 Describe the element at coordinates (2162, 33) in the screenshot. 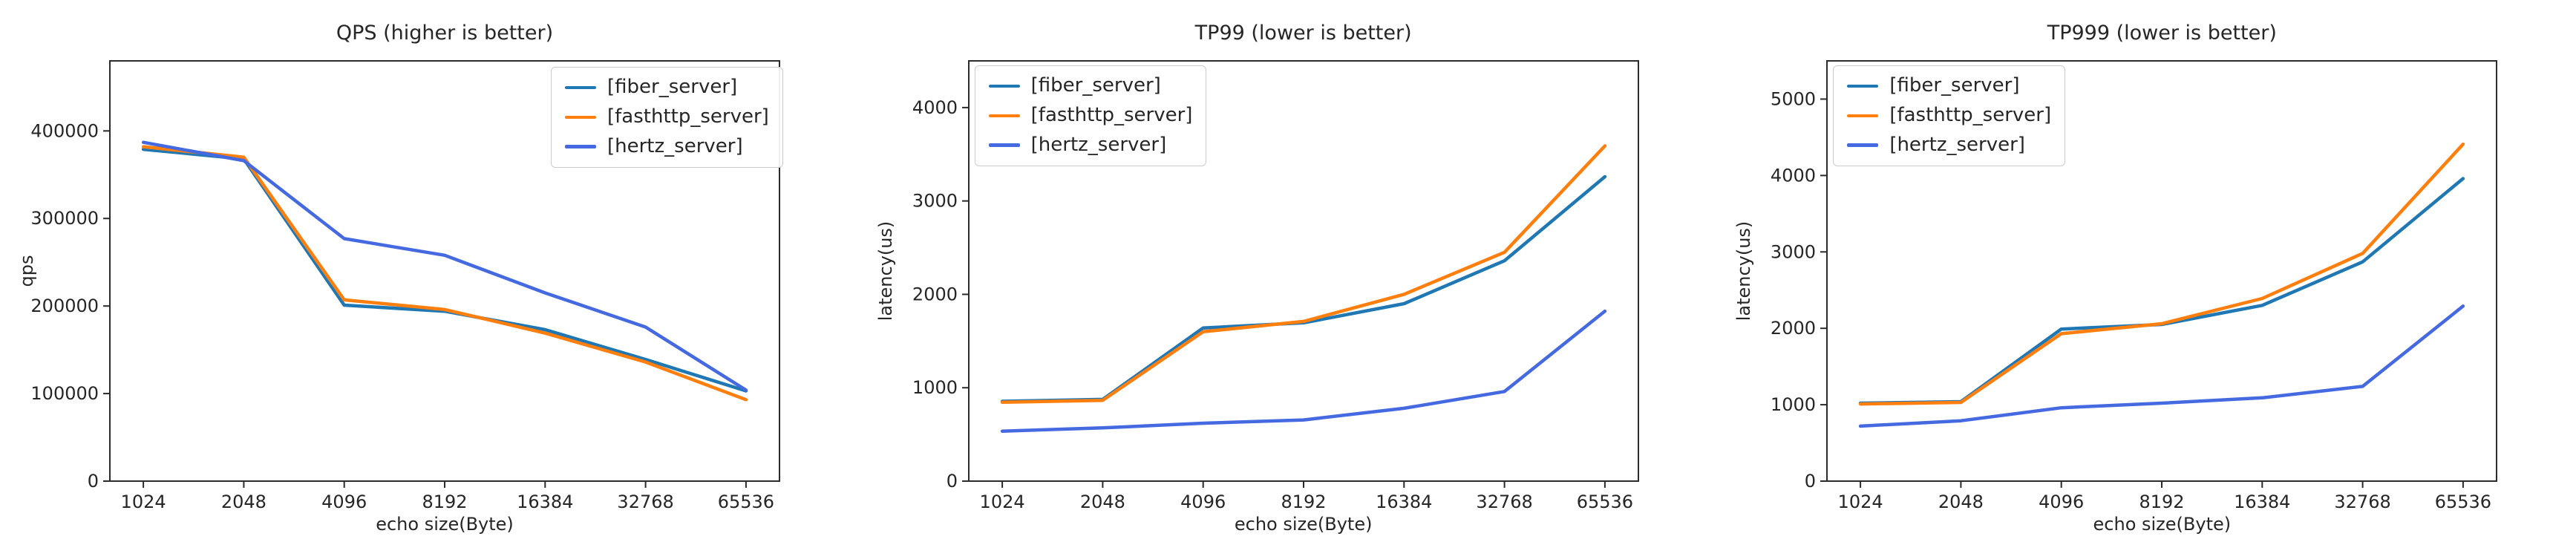

I see `chart-title: TP999 (lower is better)` at that location.